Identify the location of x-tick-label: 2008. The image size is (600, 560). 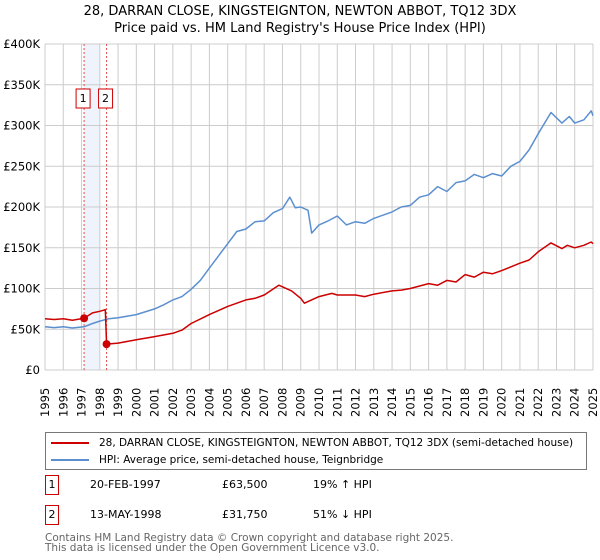
(282, 402).